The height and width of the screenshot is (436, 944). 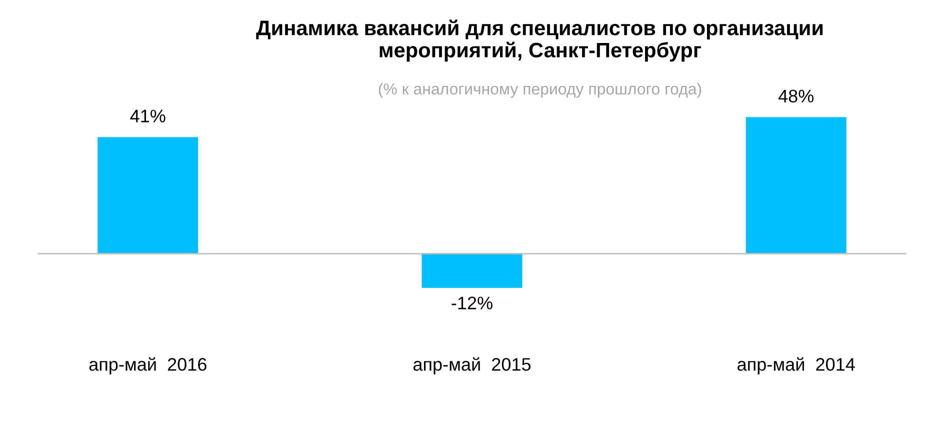 I want to click on data-label: 41%, so click(x=148, y=116).